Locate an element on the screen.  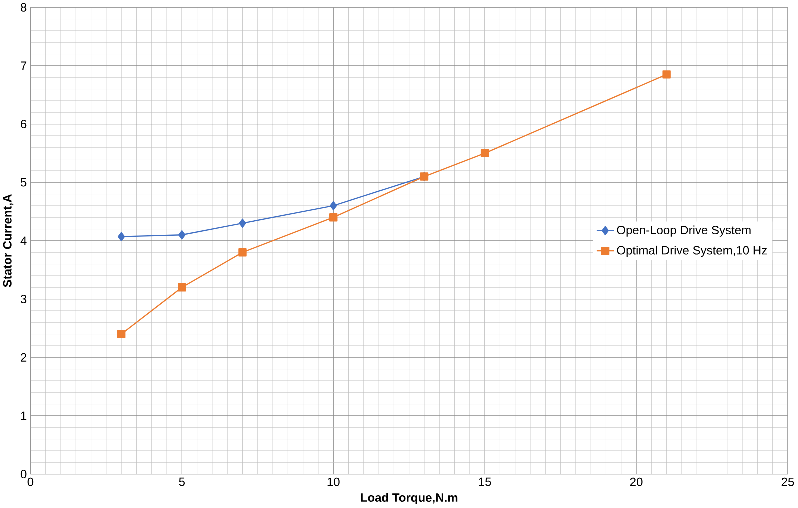
legend-label: Optimal Drive System,10 Hz is located at coordinates (692, 252).